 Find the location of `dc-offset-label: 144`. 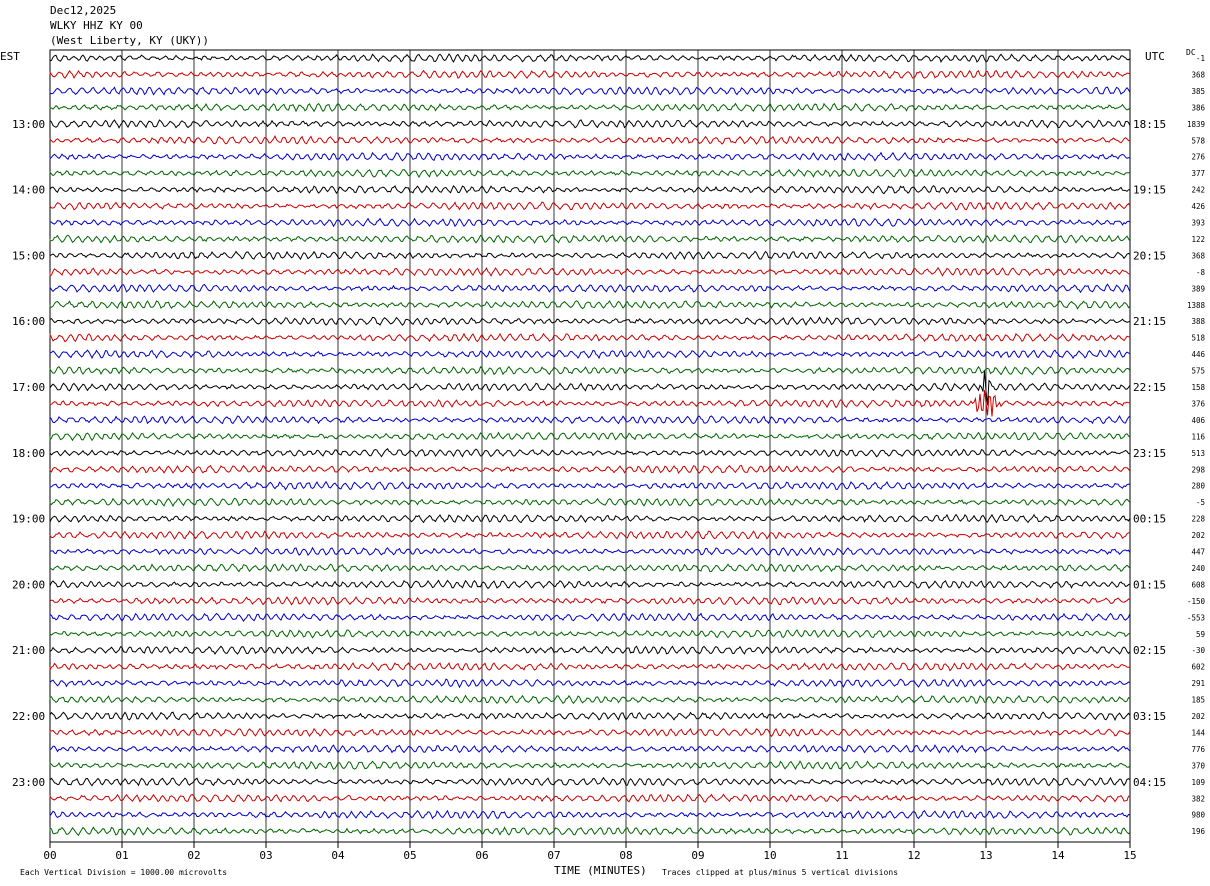

dc-offset-label: 144 is located at coordinates (1198, 732).